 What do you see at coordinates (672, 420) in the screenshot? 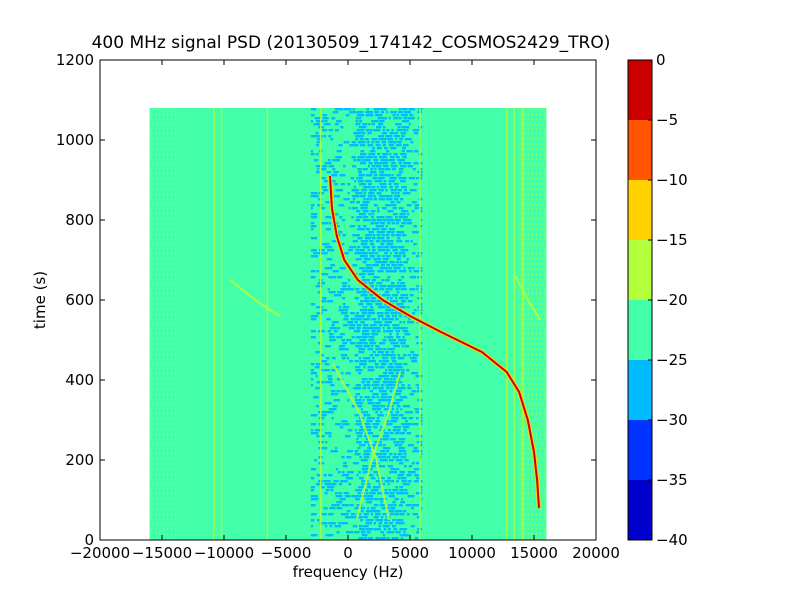
I see `colorbar-tick-label: −30` at bounding box center [672, 420].